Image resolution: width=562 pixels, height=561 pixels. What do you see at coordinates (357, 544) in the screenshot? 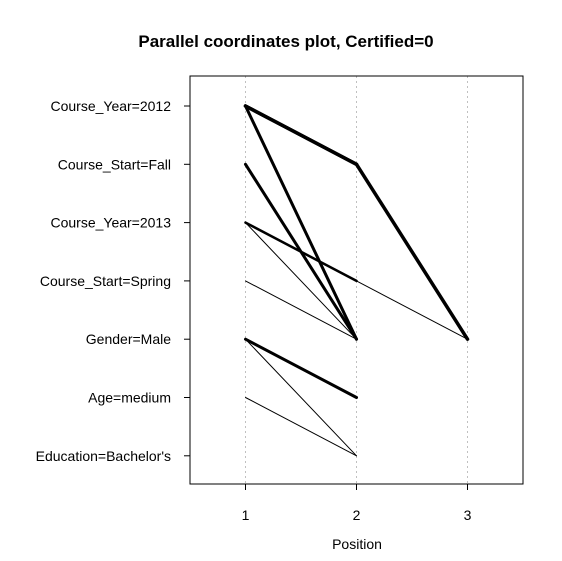
I see `x-axis-label: Position` at bounding box center [357, 544].